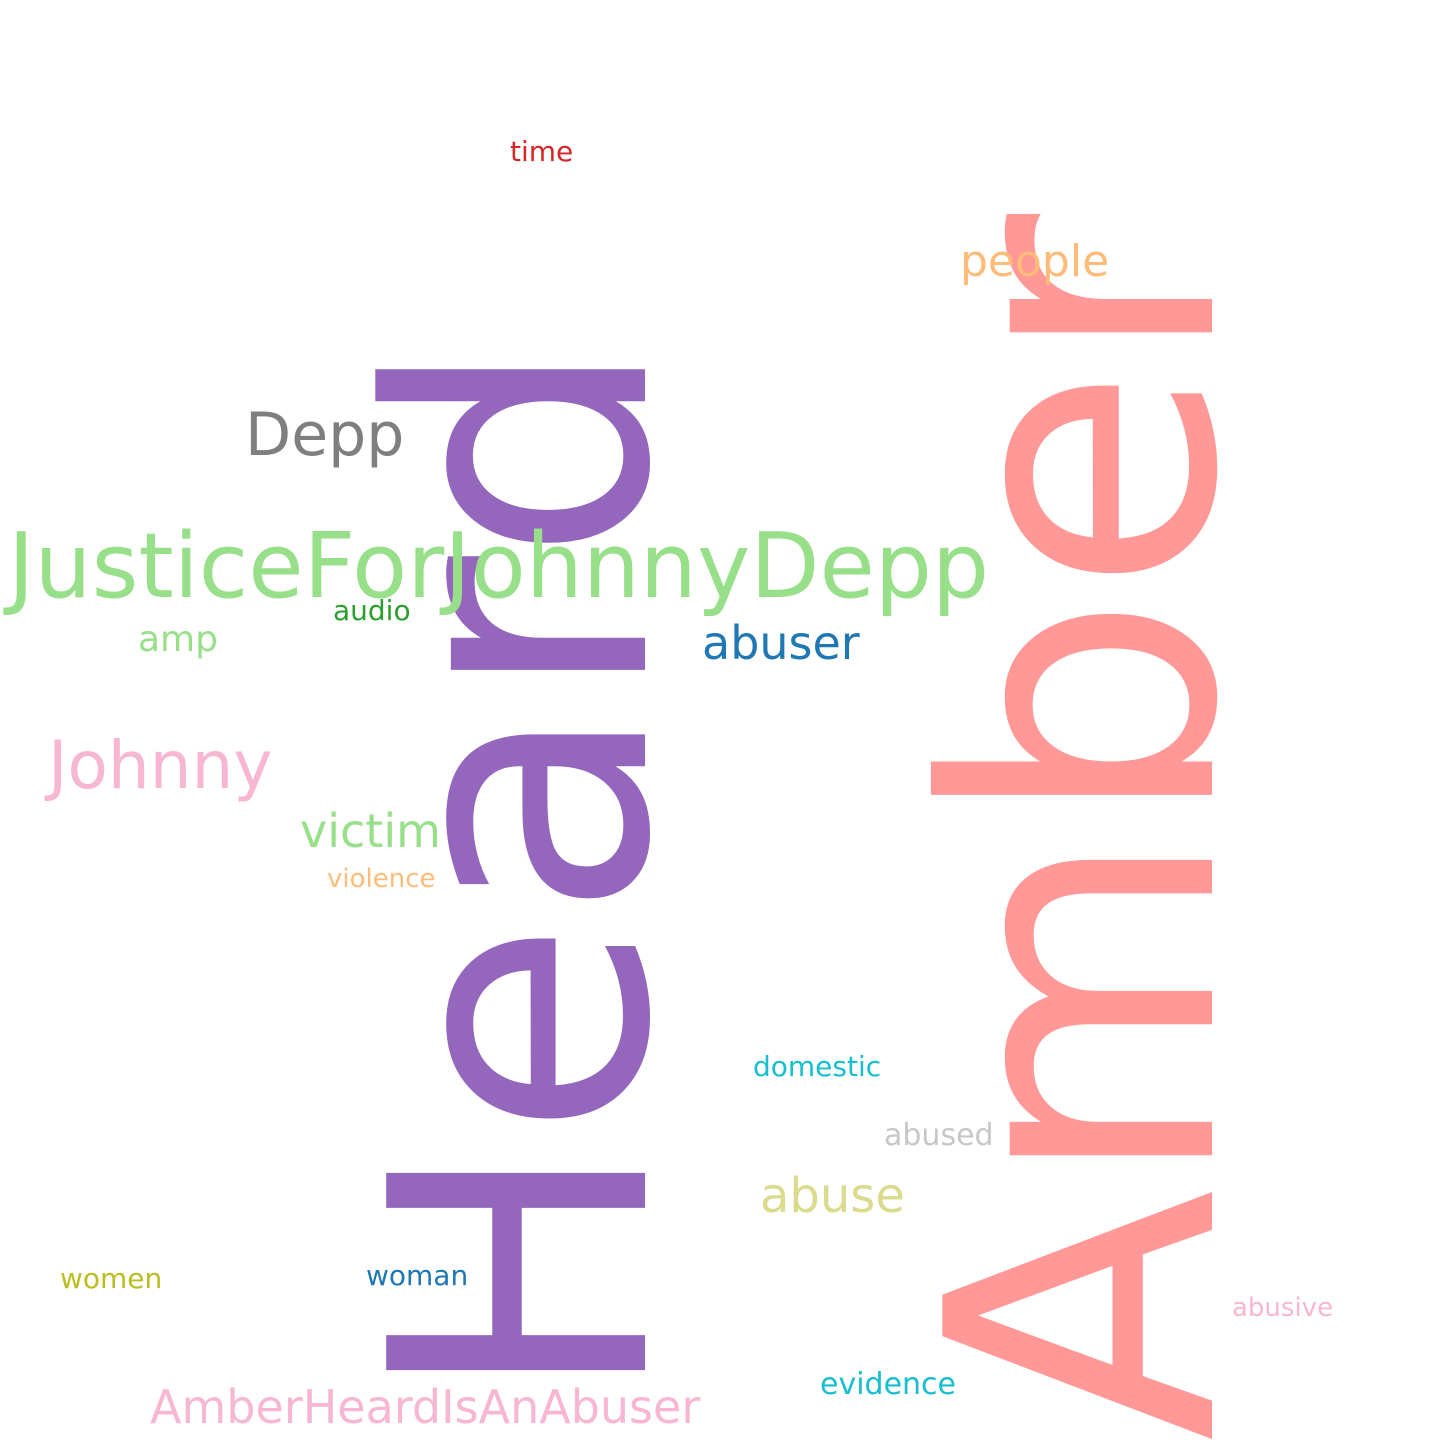 This screenshot has width=1440, height=1440. What do you see at coordinates (817, 1066) in the screenshot?
I see `word-domestic: domestic` at bounding box center [817, 1066].